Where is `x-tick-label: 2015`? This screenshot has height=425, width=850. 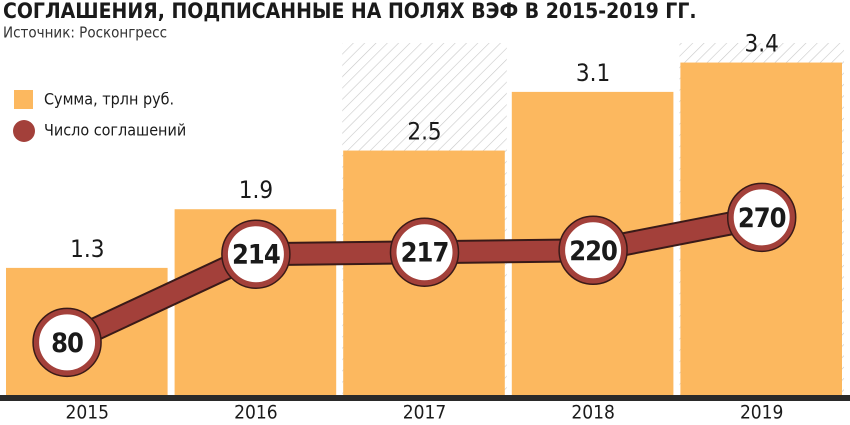 x-tick-label: 2015 is located at coordinates (88, 413).